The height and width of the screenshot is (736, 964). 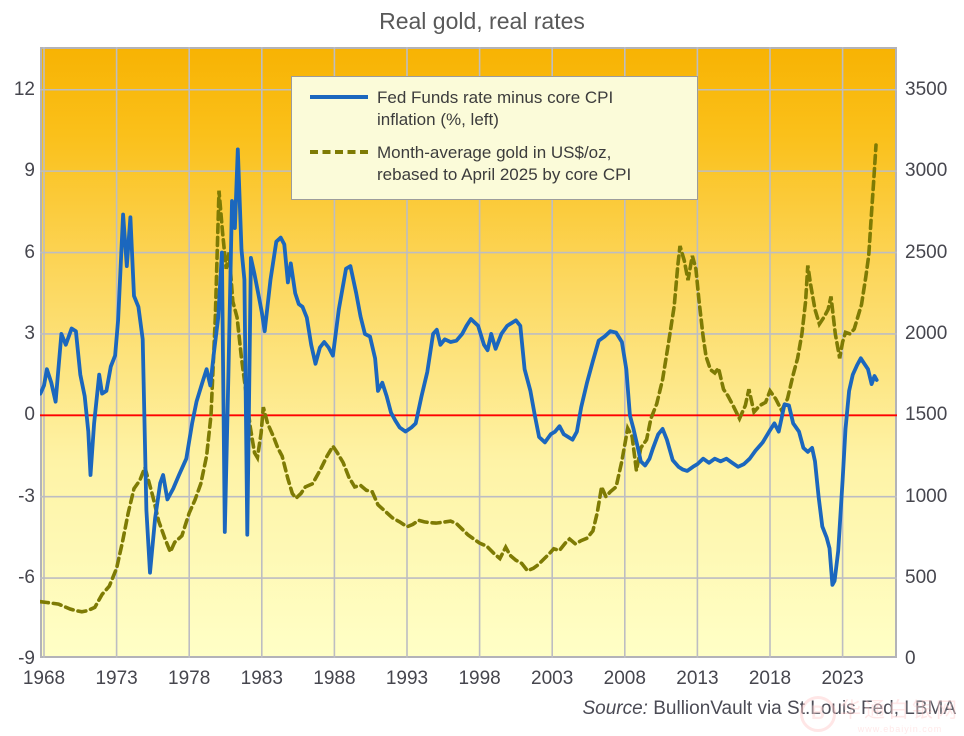 I want to click on left-axis-tick: -3, so click(x=26, y=496).